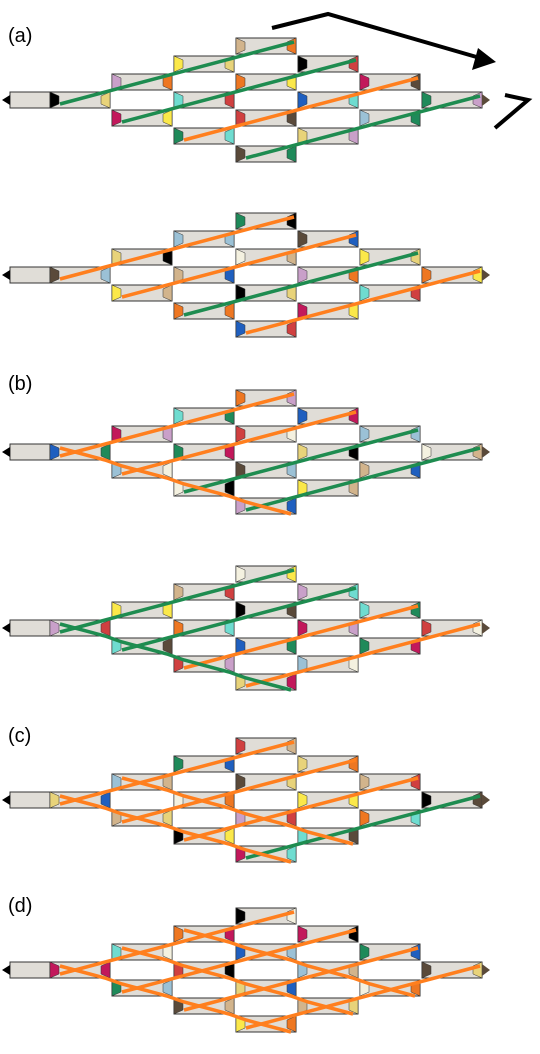 This screenshot has height=1054, width=540. I want to click on panel-label: (d), so click(20, 906).